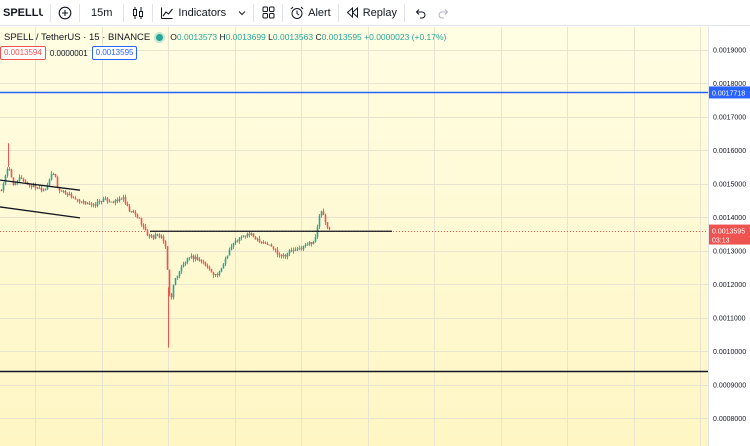  What do you see at coordinates (242, 13) in the screenshot?
I see `indicator-templates-button` at bounding box center [242, 13].